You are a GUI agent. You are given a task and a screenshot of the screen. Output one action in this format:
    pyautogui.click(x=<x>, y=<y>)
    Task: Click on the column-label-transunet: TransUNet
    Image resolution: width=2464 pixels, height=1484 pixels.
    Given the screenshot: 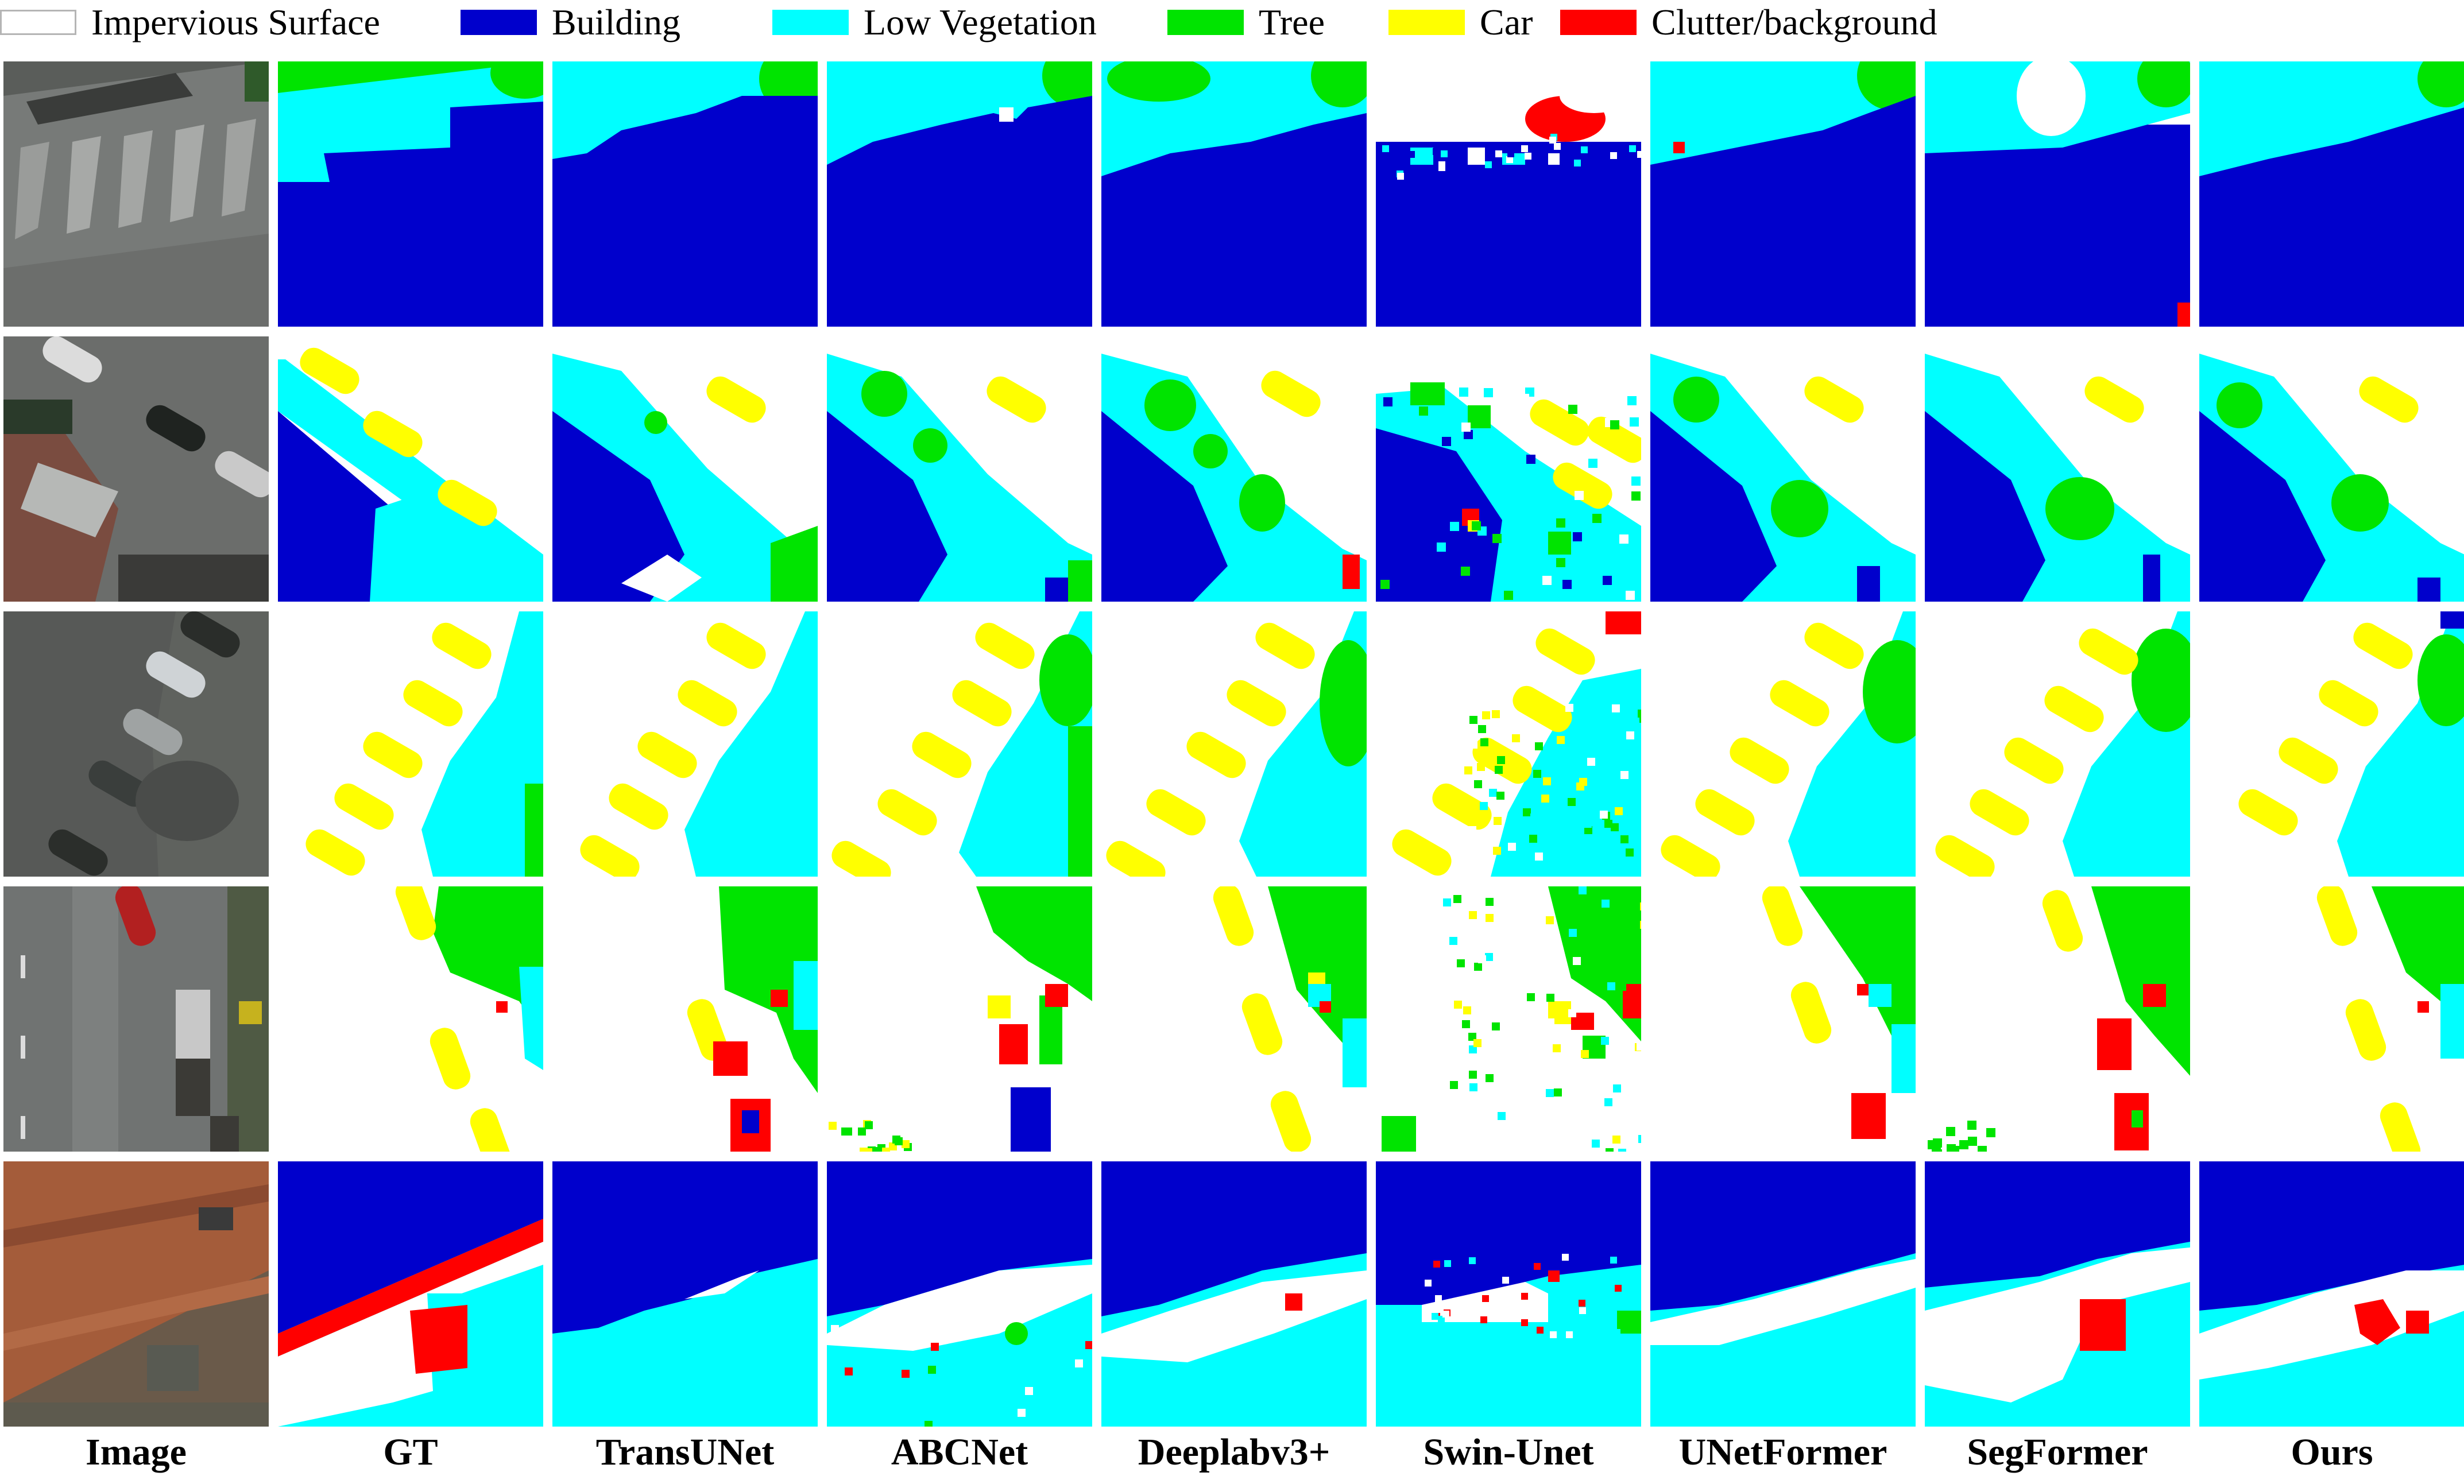 What is the action you would take?
    pyautogui.click(x=685, y=1452)
    